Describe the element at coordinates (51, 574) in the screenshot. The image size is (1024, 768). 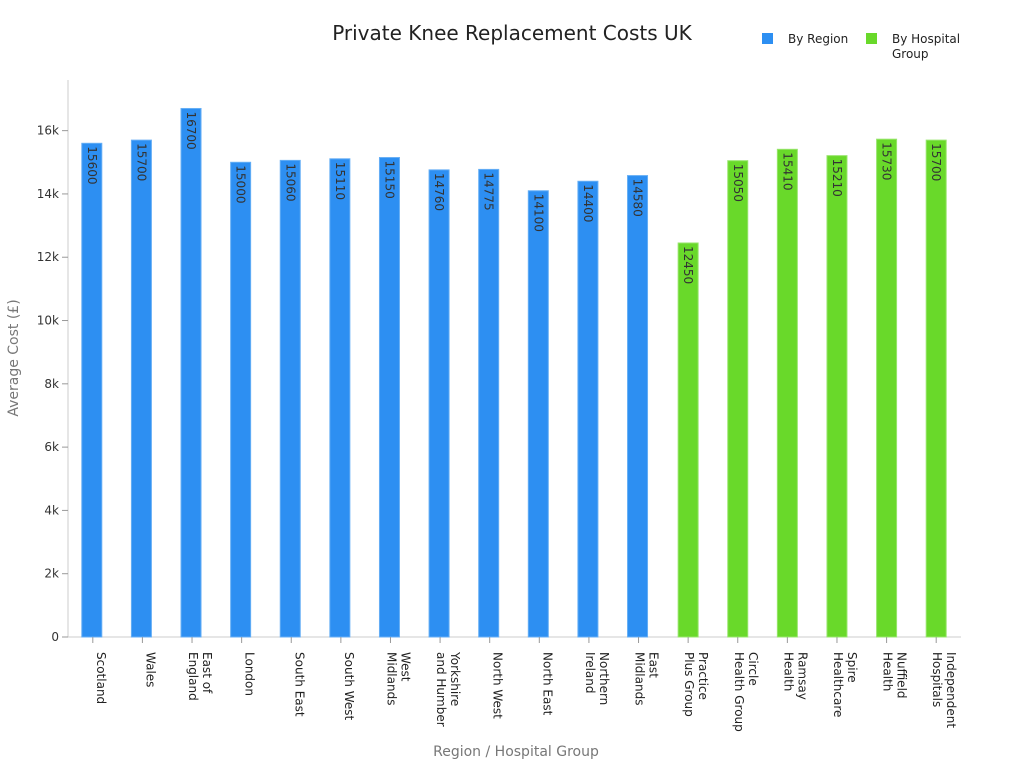
I see `y-tick-label: 2k` at that location.